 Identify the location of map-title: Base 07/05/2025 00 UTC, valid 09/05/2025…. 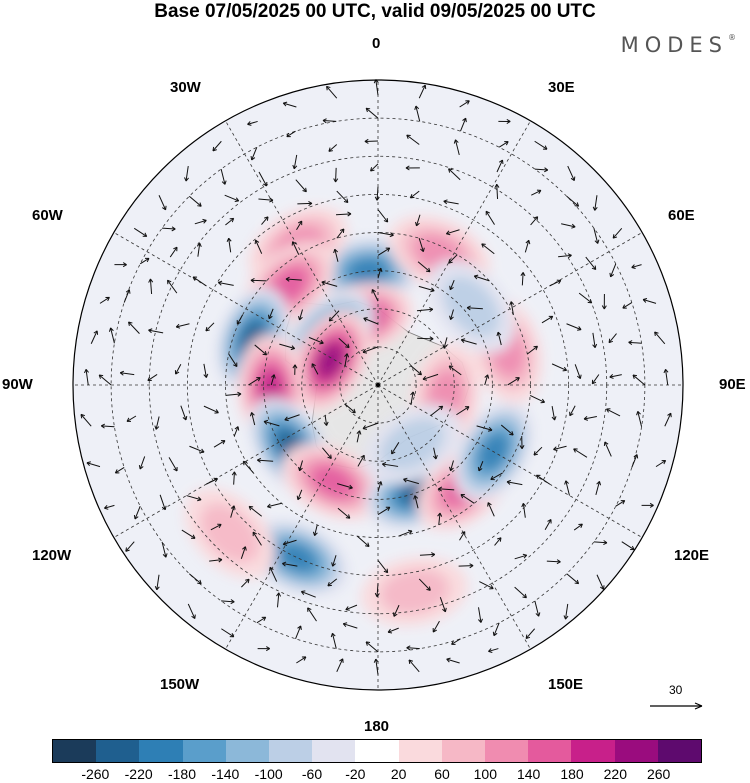
(375, 11).